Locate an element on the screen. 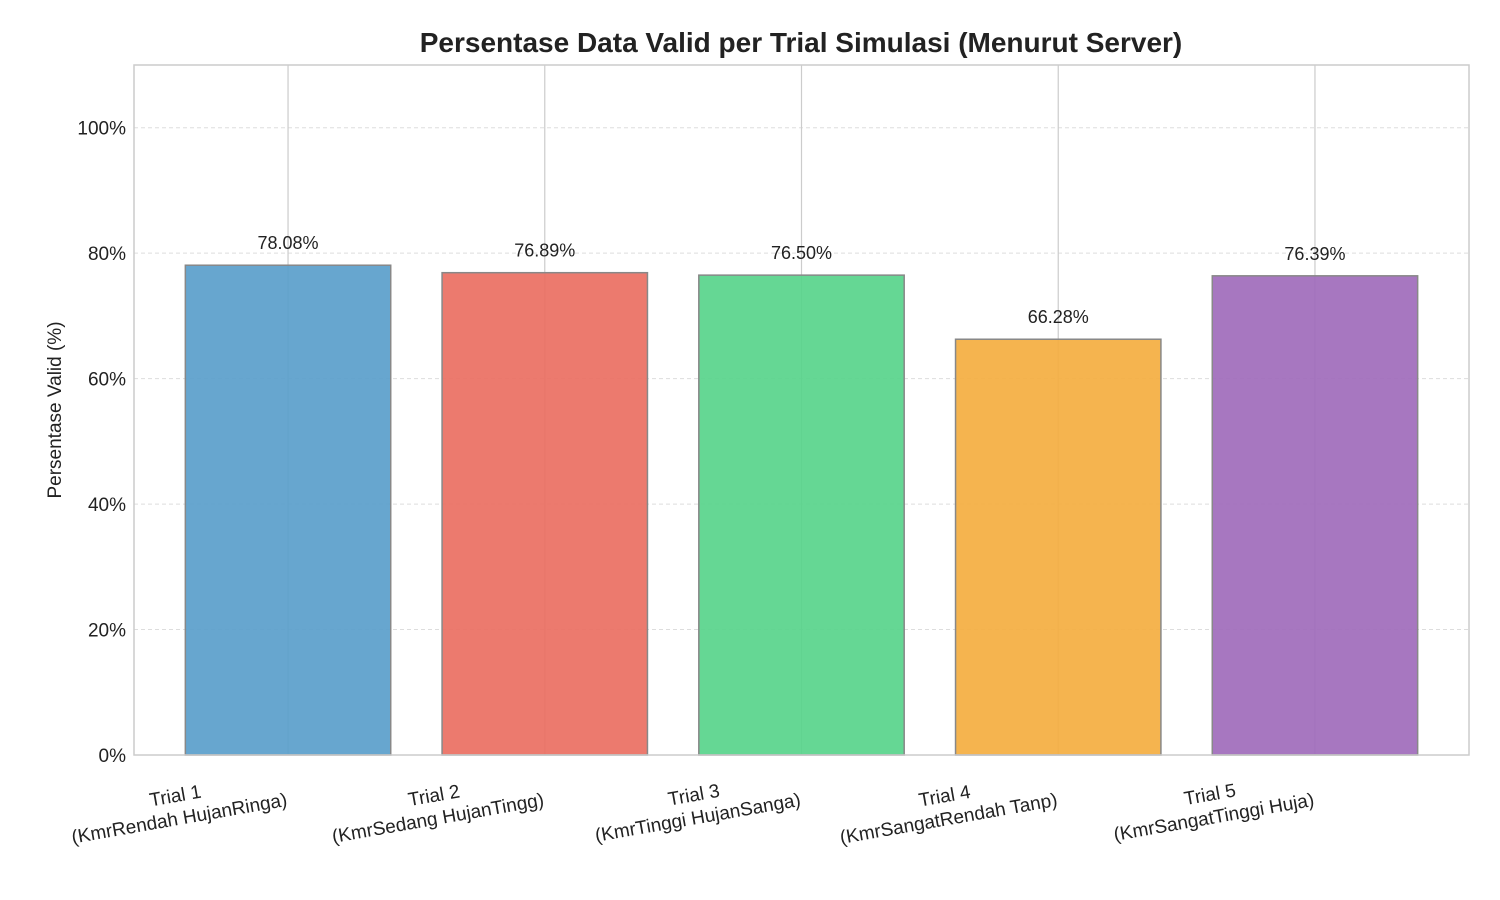  bar-value-label: 76.39% is located at coordinates (1314, 254).